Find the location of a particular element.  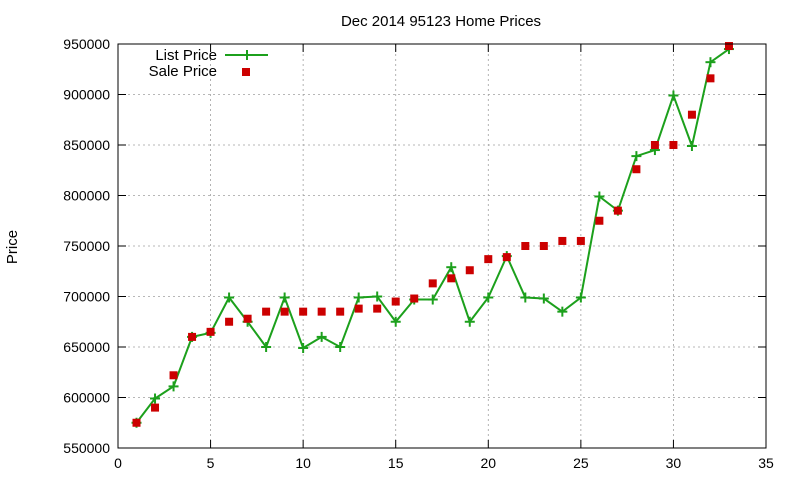

x-tick-label: 15 is located at coordinates (396, 463).